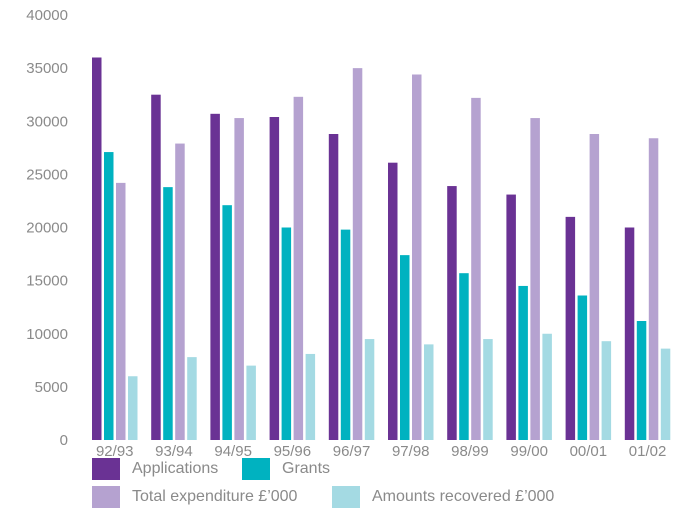 The height and width of the screenshot is (515, 692). Describe the element at coordinates (47, 334) in the screenshot. I see `y-tick-label: 10000` at that location.